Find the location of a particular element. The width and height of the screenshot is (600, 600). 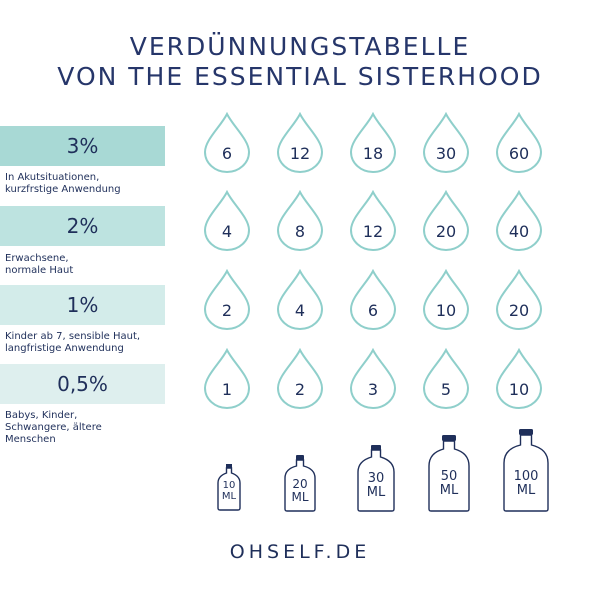

description-line: In Akutsituationen, is located at coordinates (52, 177).